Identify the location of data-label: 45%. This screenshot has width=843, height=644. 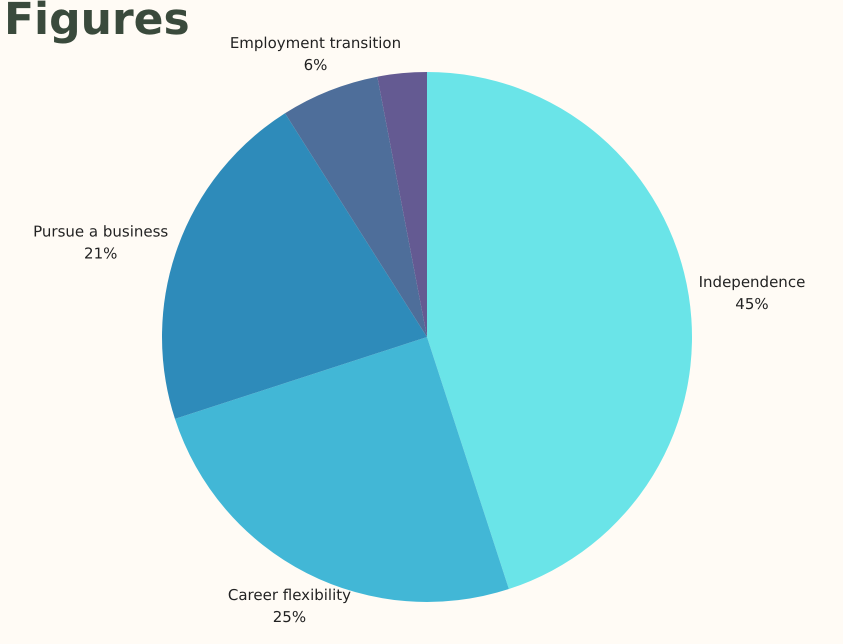
(752, 303).